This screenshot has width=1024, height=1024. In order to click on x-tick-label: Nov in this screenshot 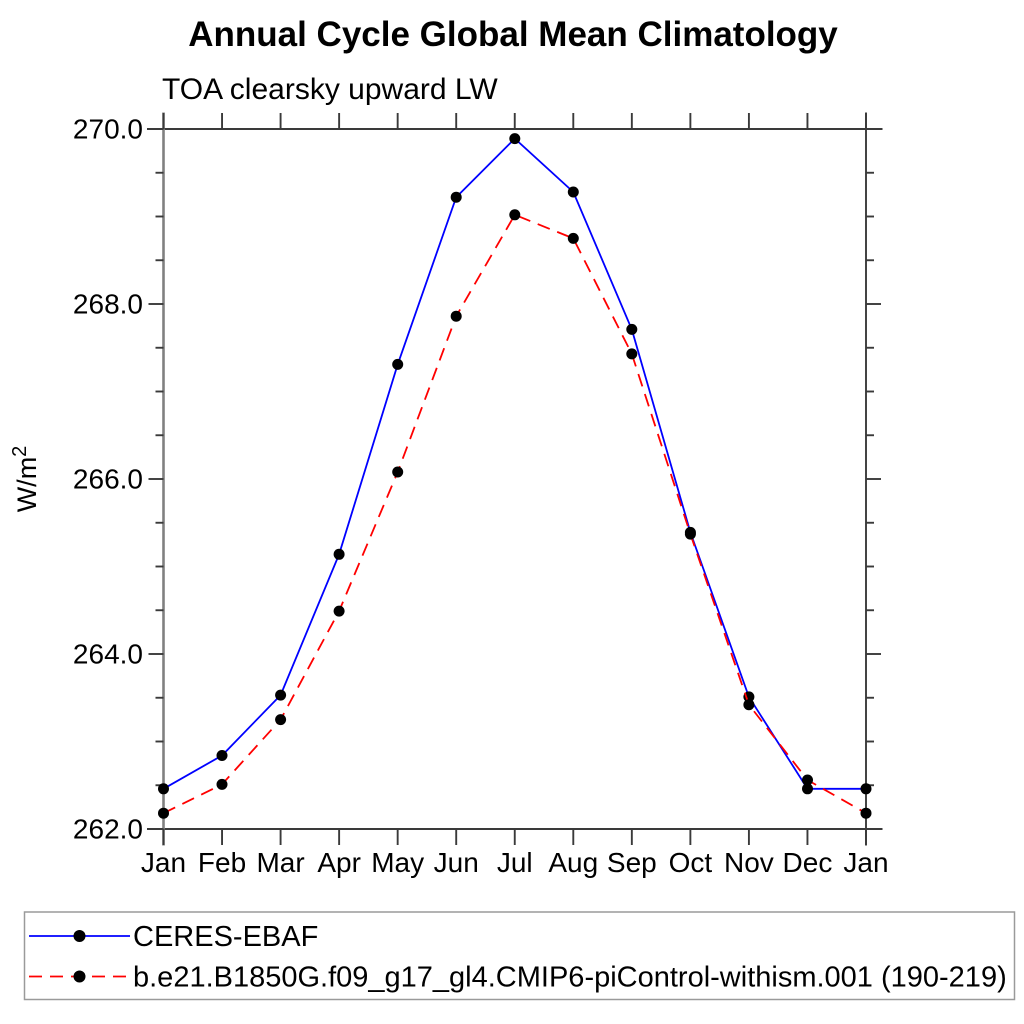, I will do `click(749, 862)`.